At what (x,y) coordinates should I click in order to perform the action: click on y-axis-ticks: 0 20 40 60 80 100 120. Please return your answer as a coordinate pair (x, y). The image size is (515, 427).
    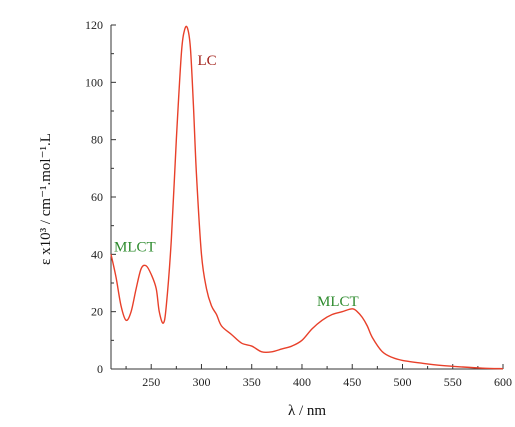
    Looking at the image, I should click on (100, 197).